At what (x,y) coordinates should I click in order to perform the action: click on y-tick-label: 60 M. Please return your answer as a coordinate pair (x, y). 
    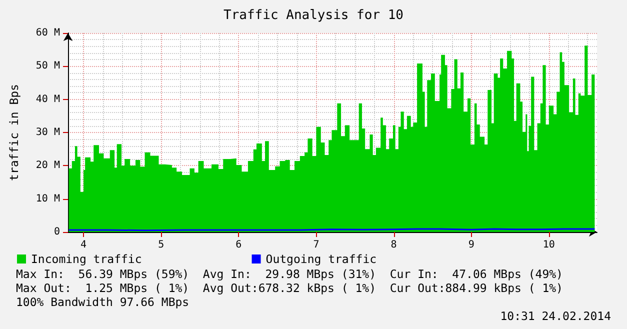
    Looking at the image, I should click on (48, 33).